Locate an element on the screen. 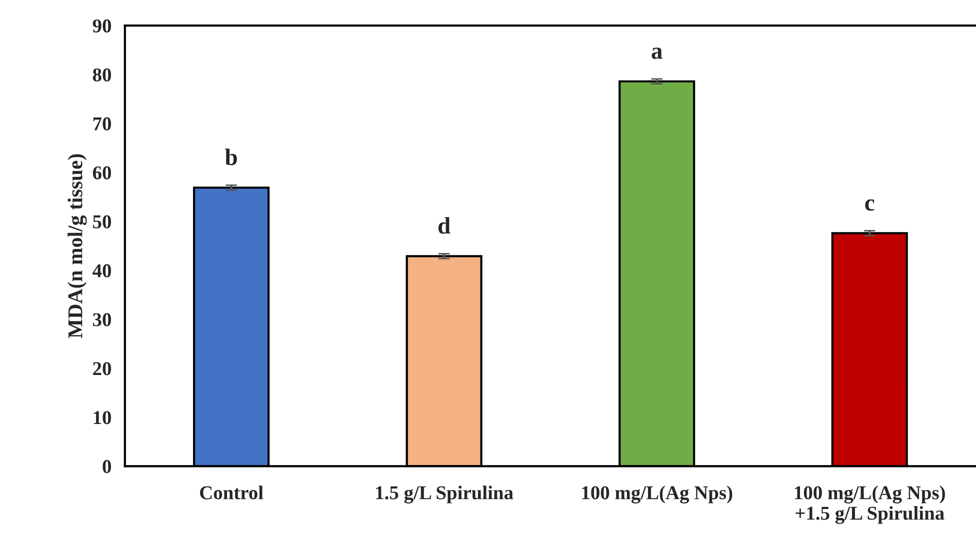  annotation: d is located at coordinates (444, 225).